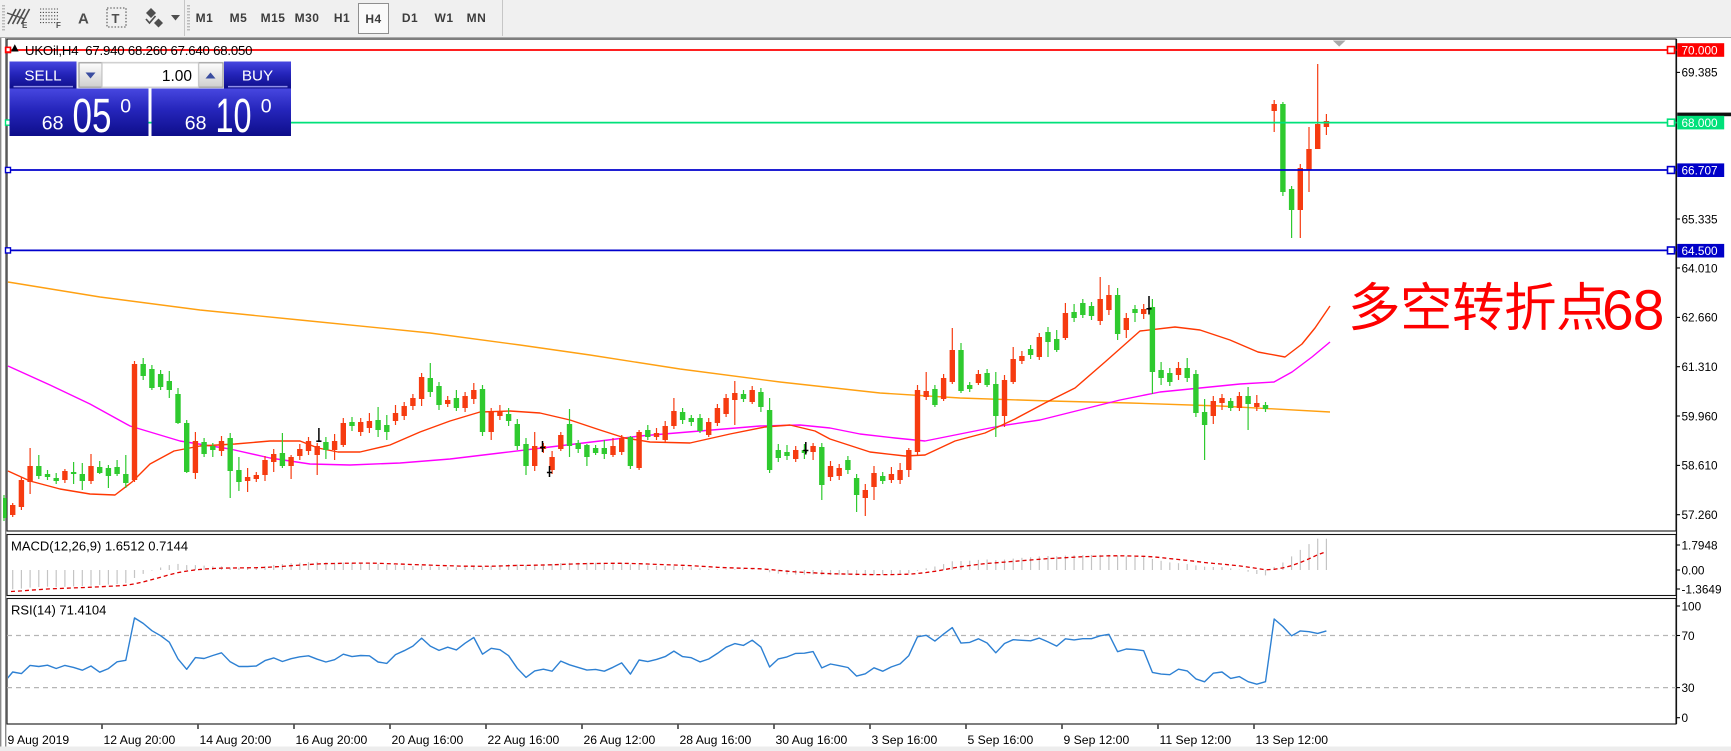  I want to click on svg-text: MACD(12,26,9) 1.6512 0.7144, so click(99, 546).